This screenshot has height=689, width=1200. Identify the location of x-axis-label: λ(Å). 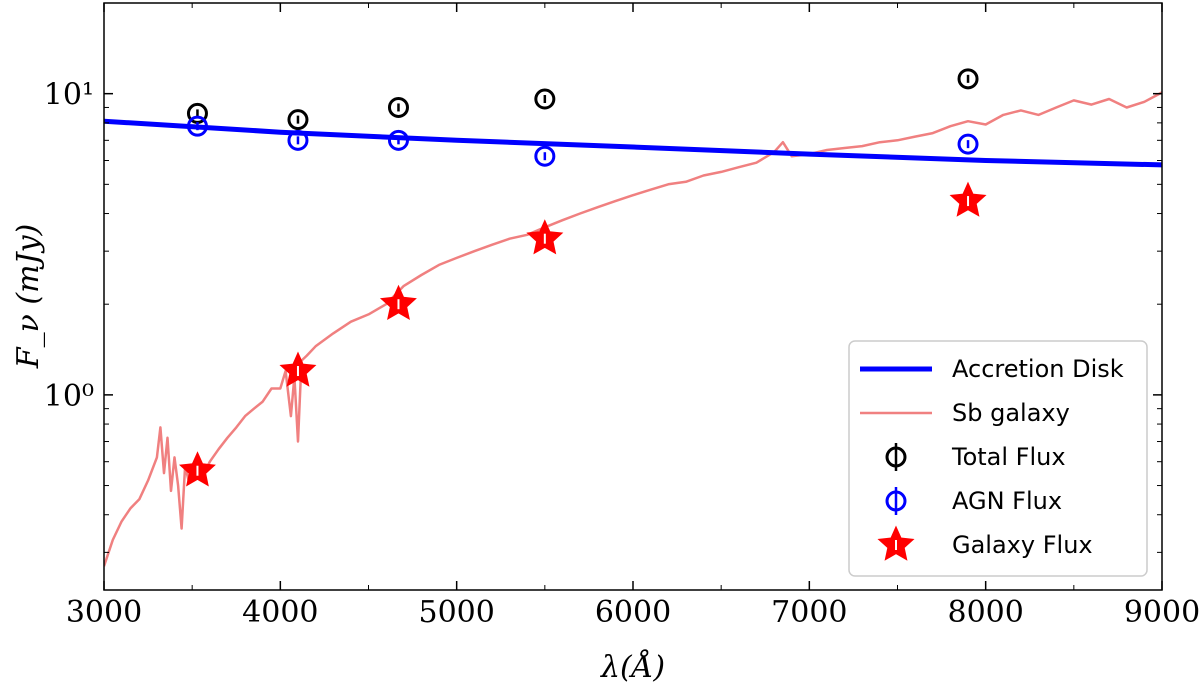
(632, 667).